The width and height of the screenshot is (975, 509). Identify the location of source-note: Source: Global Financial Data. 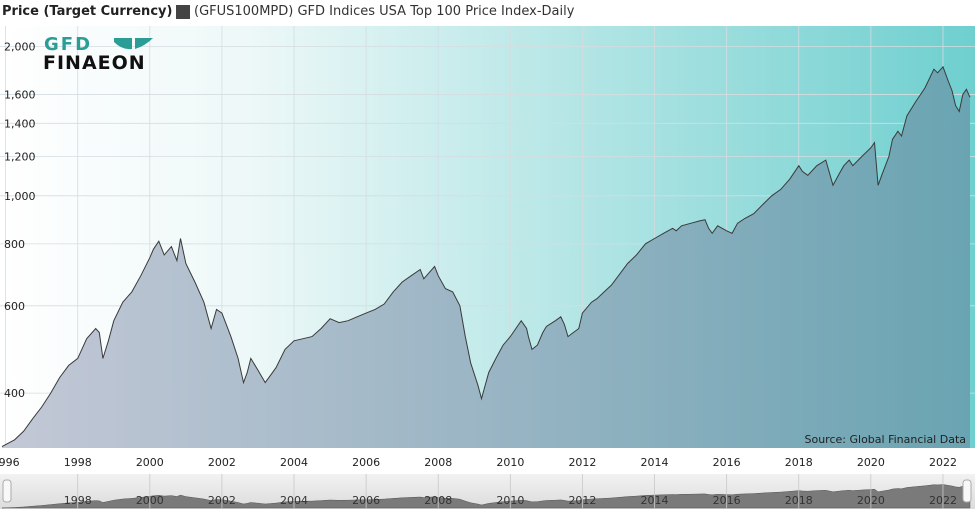
(886, 439).